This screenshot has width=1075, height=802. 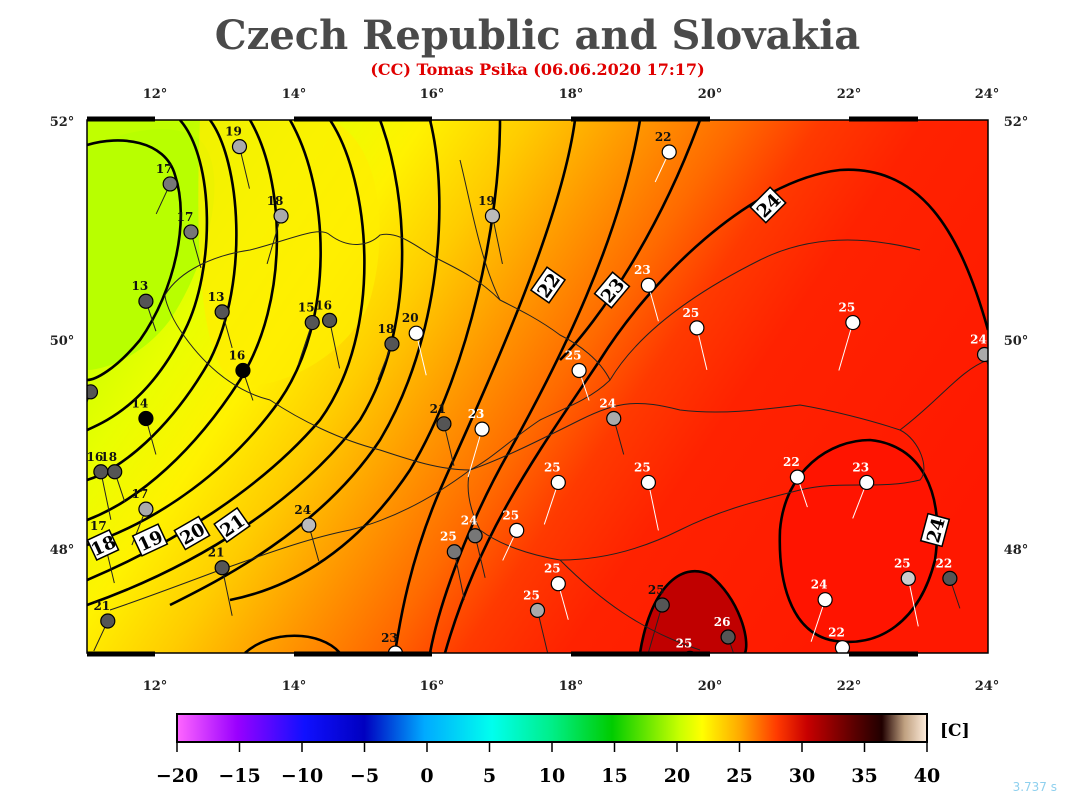 What do you see at coordinates (233, 132) in the screenshot?
I see `station-temp: 19` at bounding box center [233, 132].